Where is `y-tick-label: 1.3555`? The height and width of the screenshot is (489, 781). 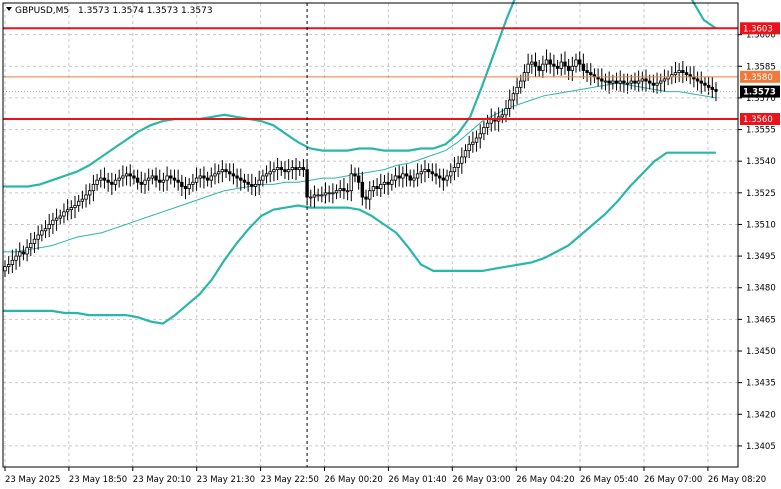 y-tick-label: 1.3555 is located at coordinates (761, 131).